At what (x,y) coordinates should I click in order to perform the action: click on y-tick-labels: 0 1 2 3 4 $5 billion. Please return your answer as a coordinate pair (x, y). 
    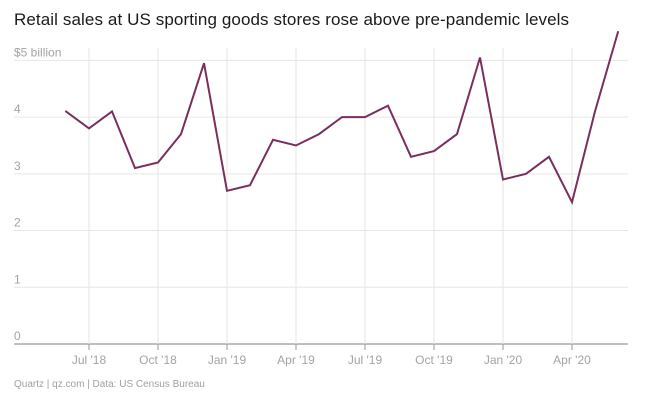
    Looking at the image, I should click on (37, 194).